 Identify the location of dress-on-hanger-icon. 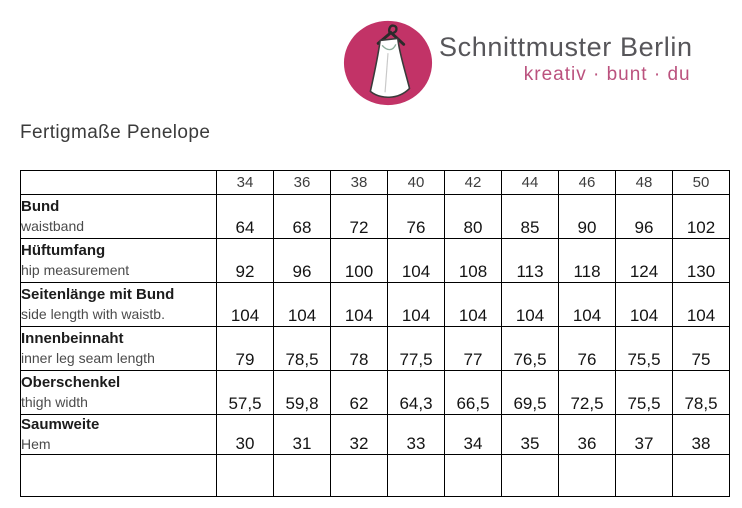
(388, 63).